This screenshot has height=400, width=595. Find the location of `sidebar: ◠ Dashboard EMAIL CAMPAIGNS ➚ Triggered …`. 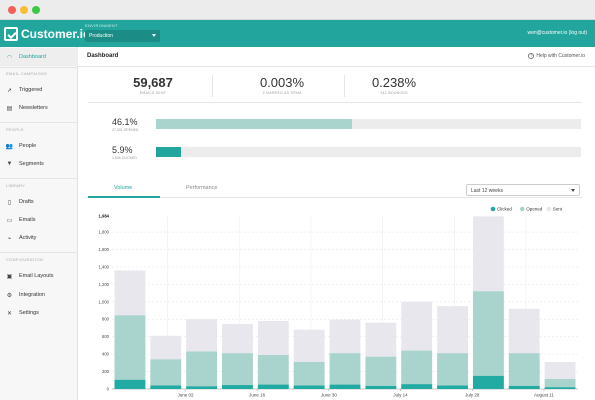

sidebar: ◠ Dashboard EMAIL CAMPAIGNS ➚ Triggered … is located at coordinates (39, 223).